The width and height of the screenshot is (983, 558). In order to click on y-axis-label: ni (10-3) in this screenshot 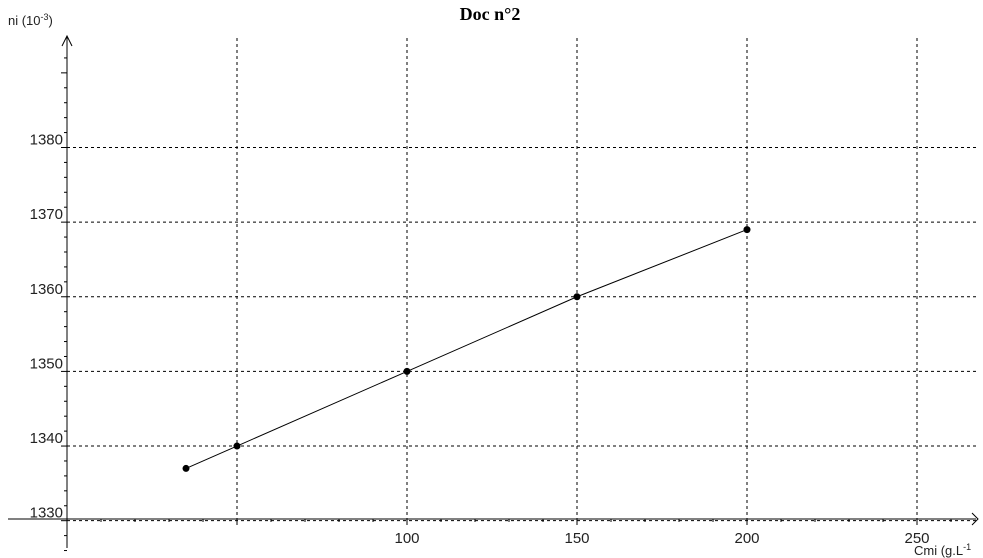, I will do `click(30, 20)`.